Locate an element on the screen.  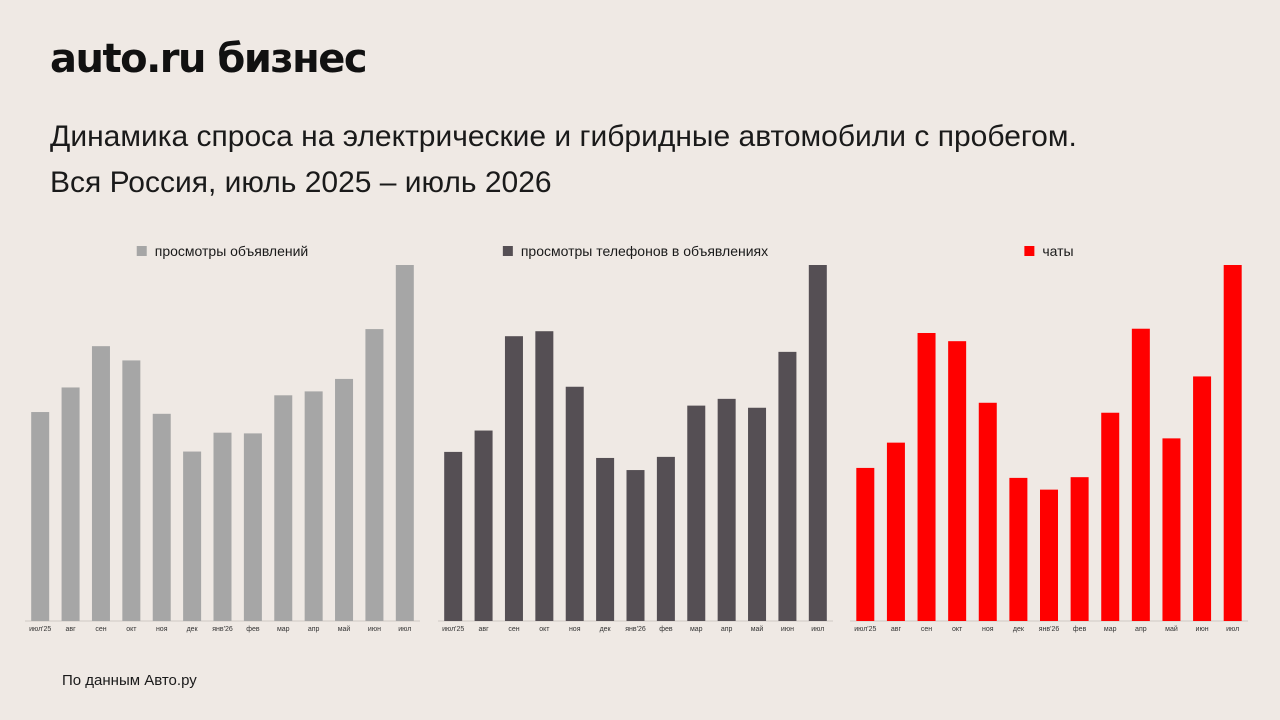
legend-label: чаты is located at coordinates (1057, 251).